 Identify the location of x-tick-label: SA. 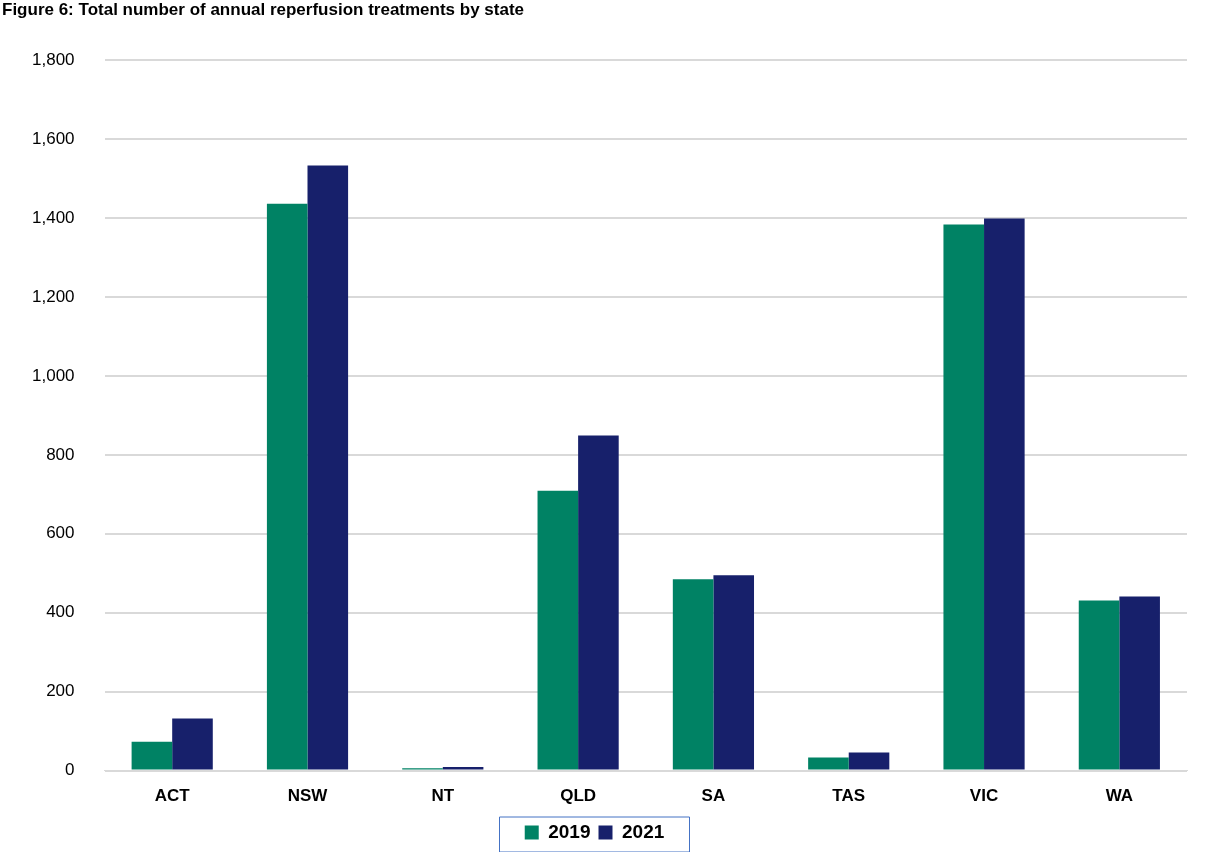
(713, 796).